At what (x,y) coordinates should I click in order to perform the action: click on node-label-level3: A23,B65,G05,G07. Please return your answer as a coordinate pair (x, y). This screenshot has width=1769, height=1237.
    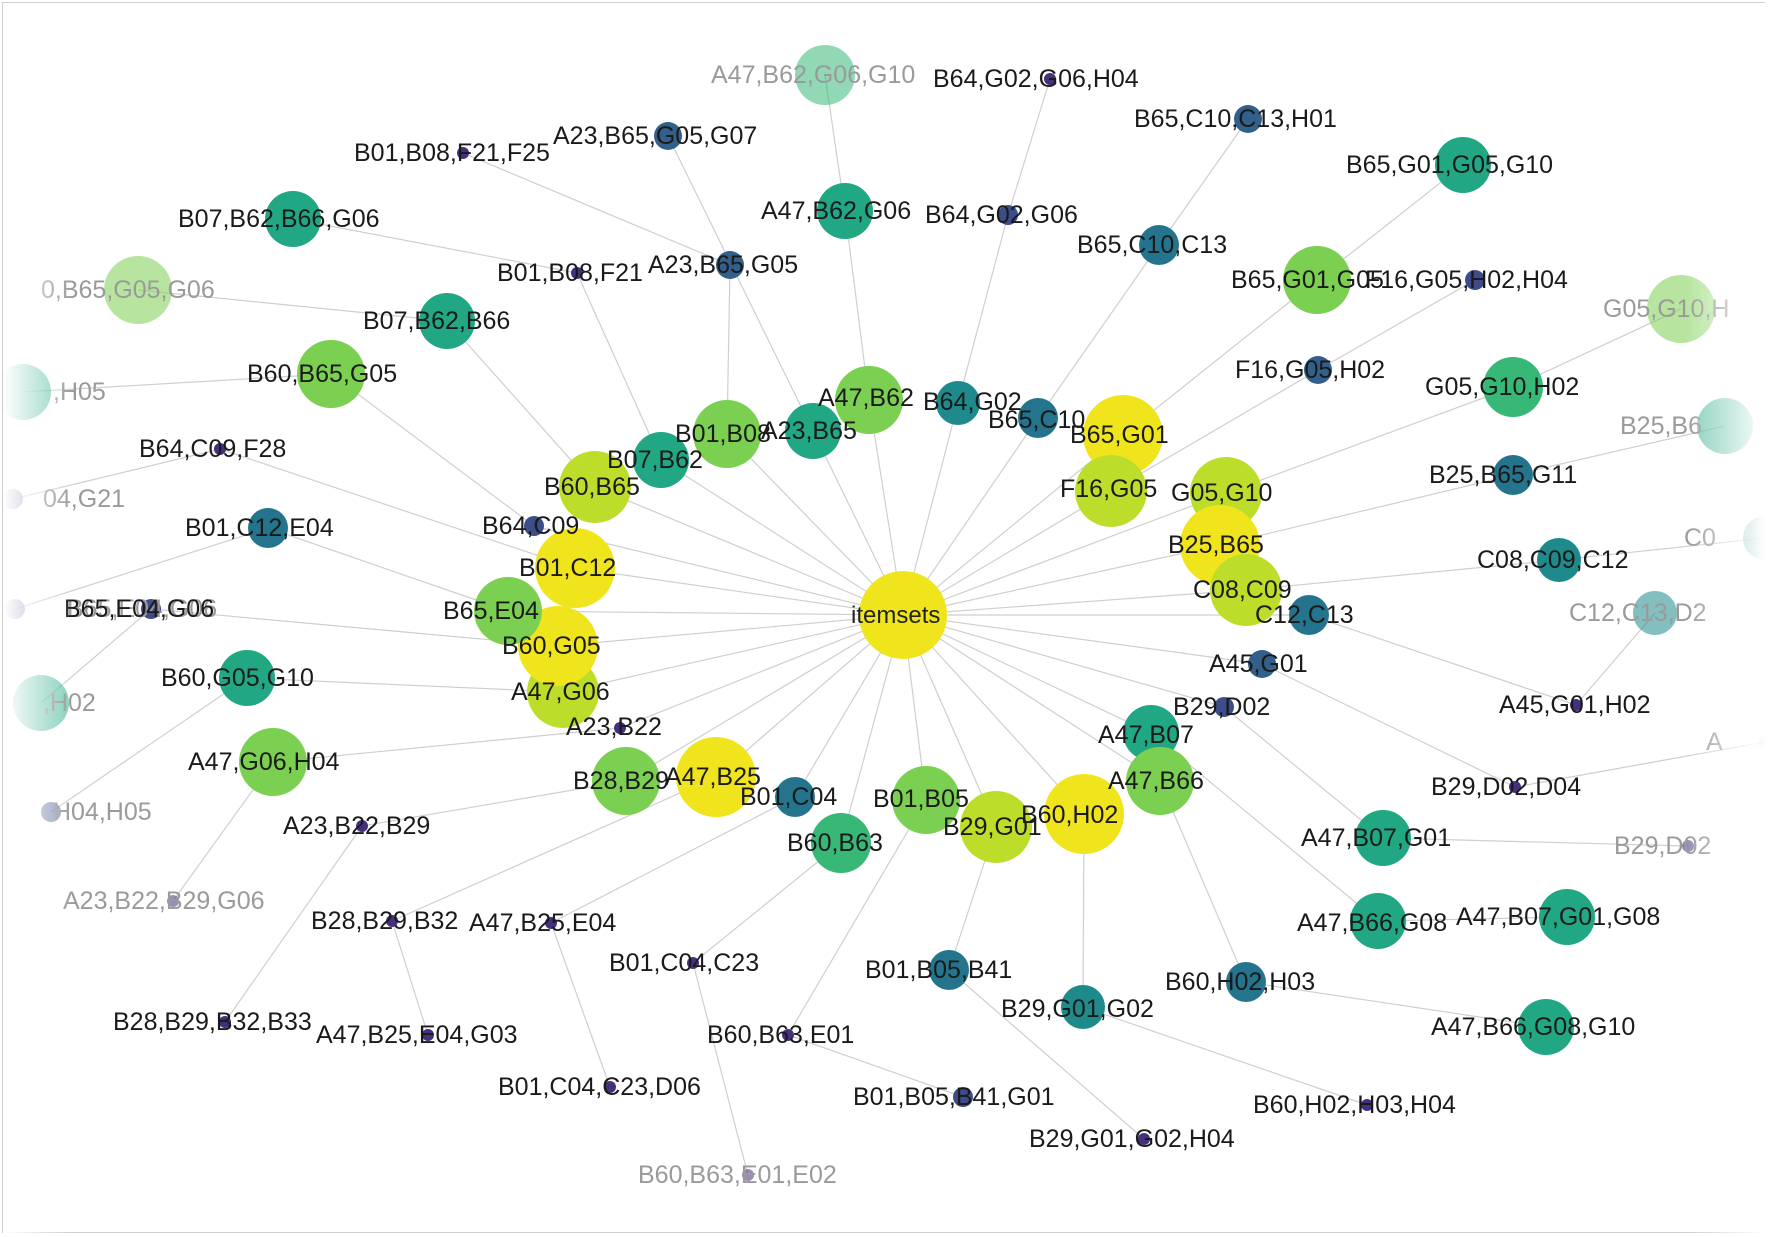
    Looking at the image, I should click on (655, 136).